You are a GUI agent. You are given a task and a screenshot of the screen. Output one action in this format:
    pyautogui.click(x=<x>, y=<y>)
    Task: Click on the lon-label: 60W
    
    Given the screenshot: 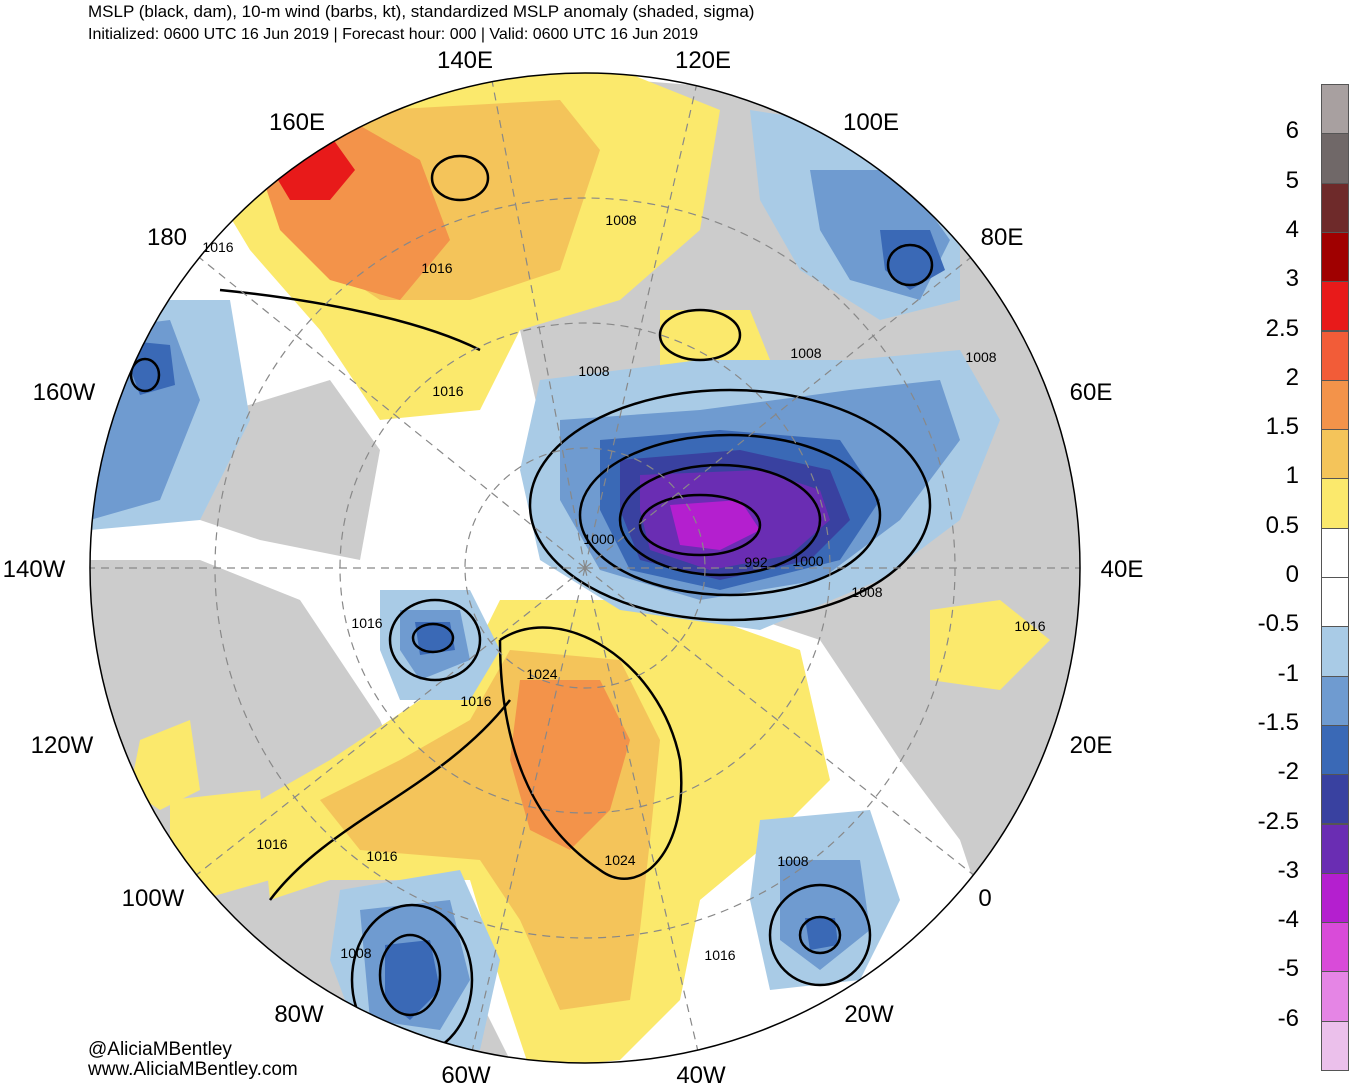 What is the action you would take?
    pyautogui.click(x=466, y=1074)
    